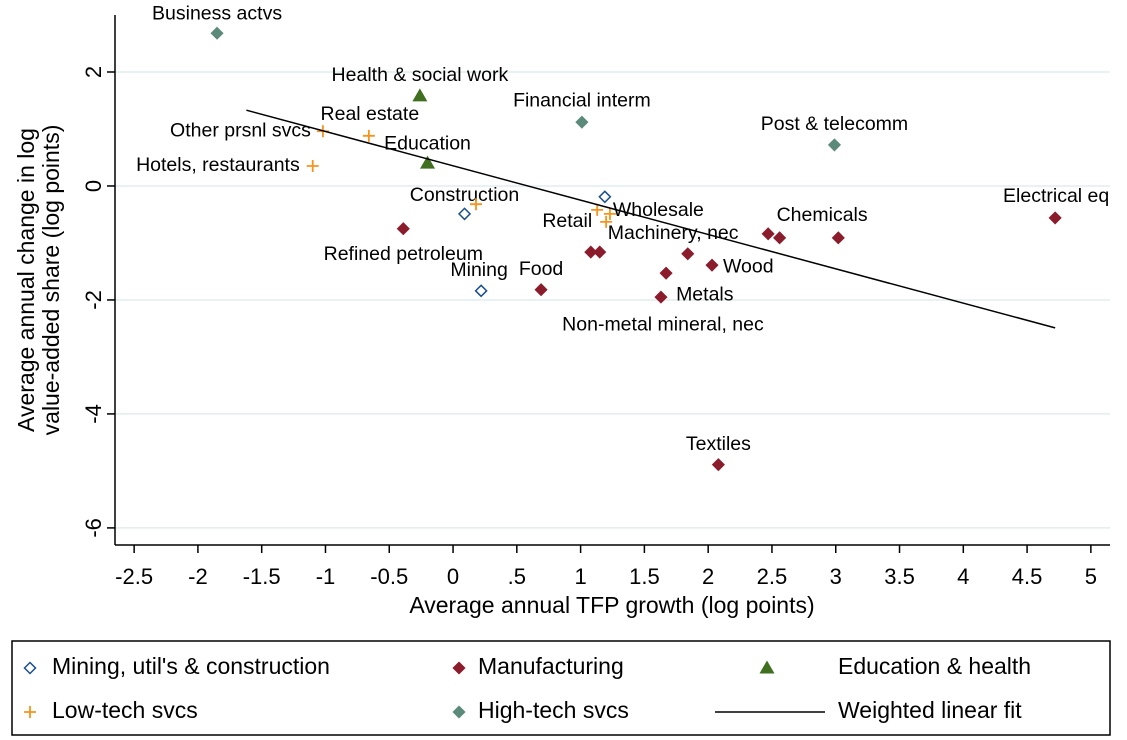 This screenshot has height=740, width=1127. I want to click on point-label: Real estate, so click(370, 114).